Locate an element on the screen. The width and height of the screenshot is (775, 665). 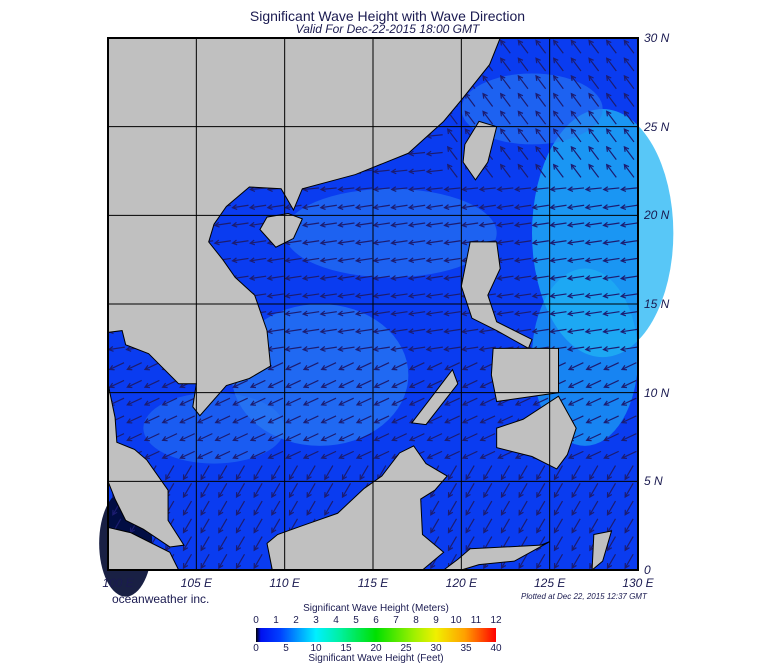
colorbar-tick: 9 is located at coordinates (436, 620).